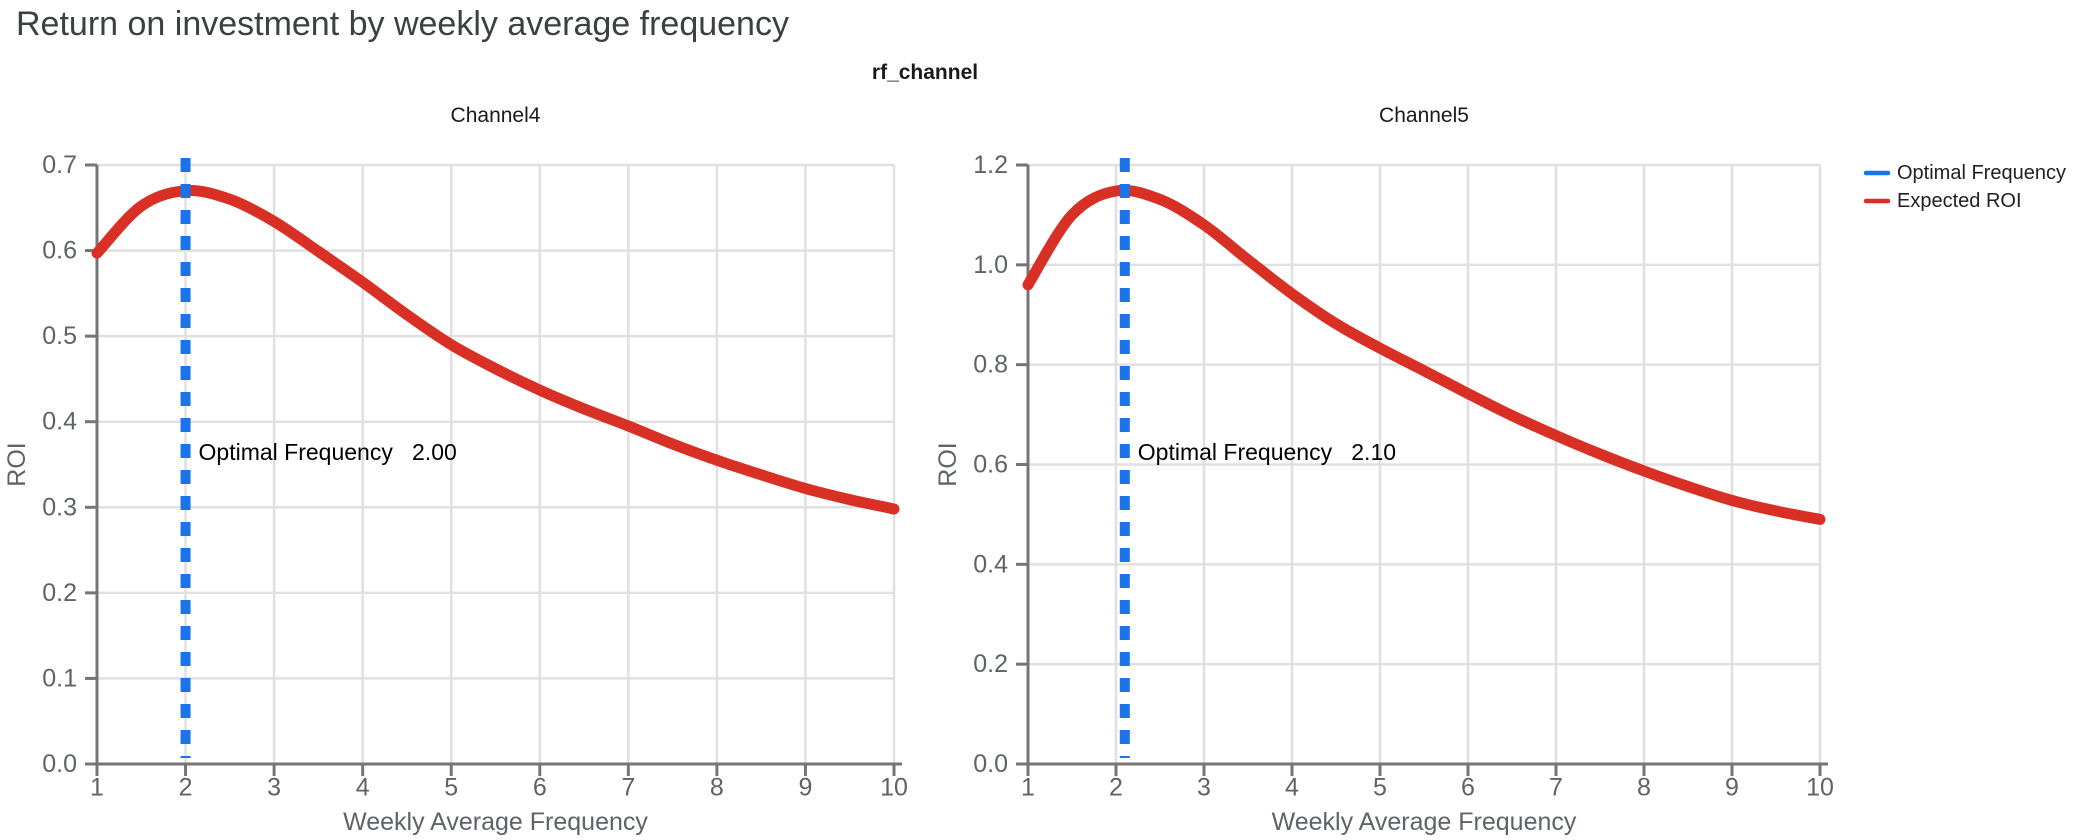 The image size is (2074, 840). Describe the element at coordinates (59, 507) in the screenshot. I see `y-tick-label: 0.3` at that location.